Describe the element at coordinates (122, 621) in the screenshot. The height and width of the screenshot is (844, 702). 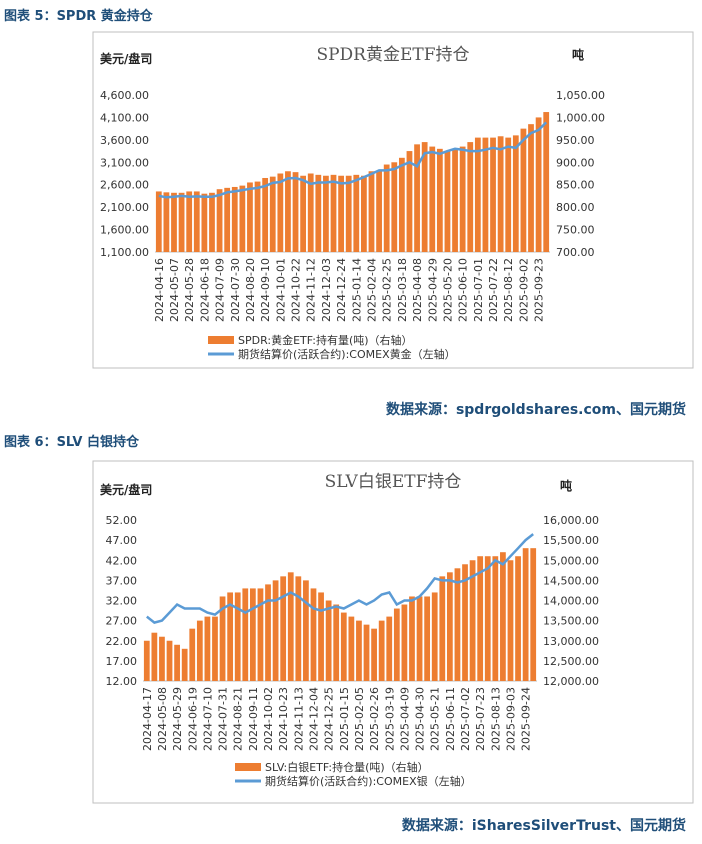
I see `y-tick-label: 27.00` at that location.